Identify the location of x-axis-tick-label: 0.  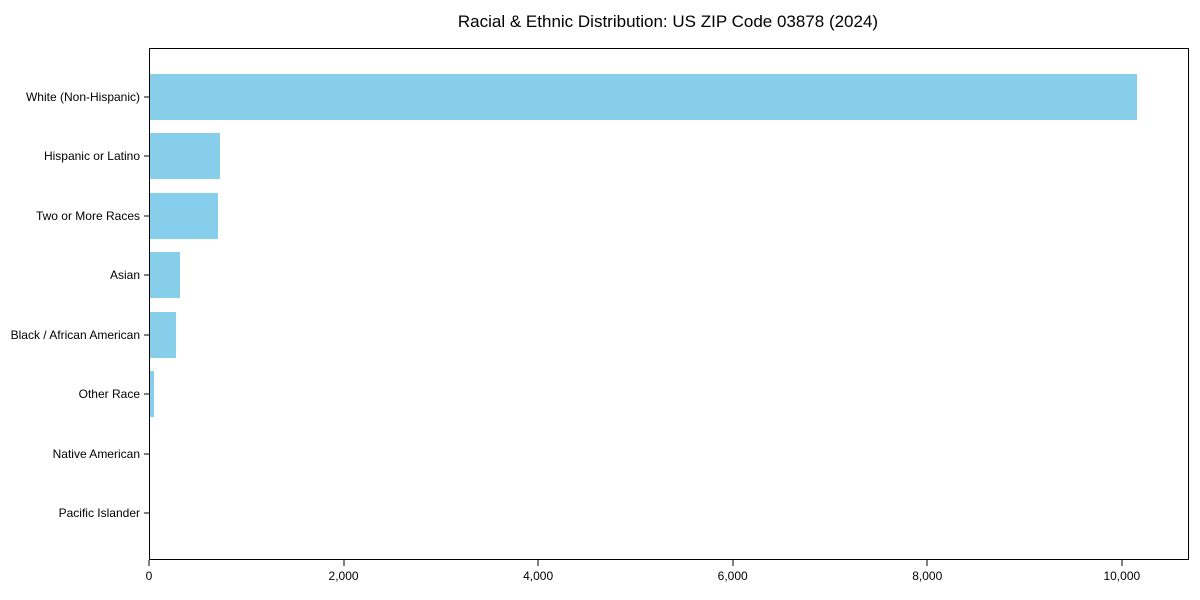
(149, 576).